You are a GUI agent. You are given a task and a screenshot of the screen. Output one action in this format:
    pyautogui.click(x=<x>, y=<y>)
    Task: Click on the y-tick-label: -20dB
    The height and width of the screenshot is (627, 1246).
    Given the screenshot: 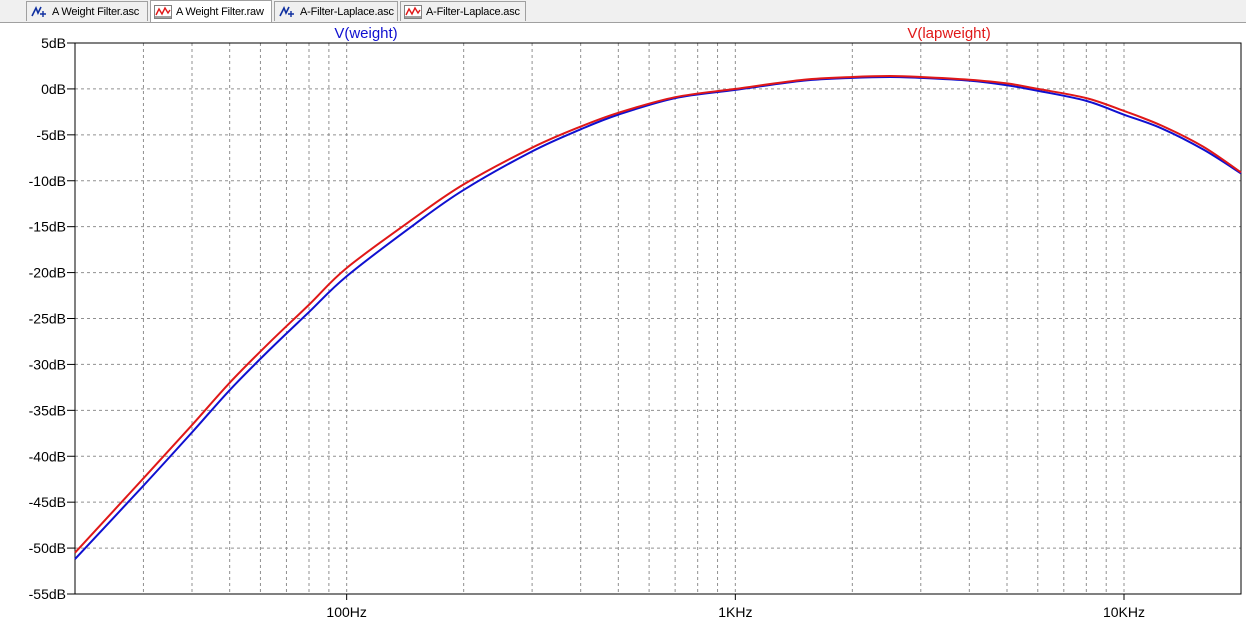 What is the action you would take?
    pyautogui.click(x=47, y=273)
    